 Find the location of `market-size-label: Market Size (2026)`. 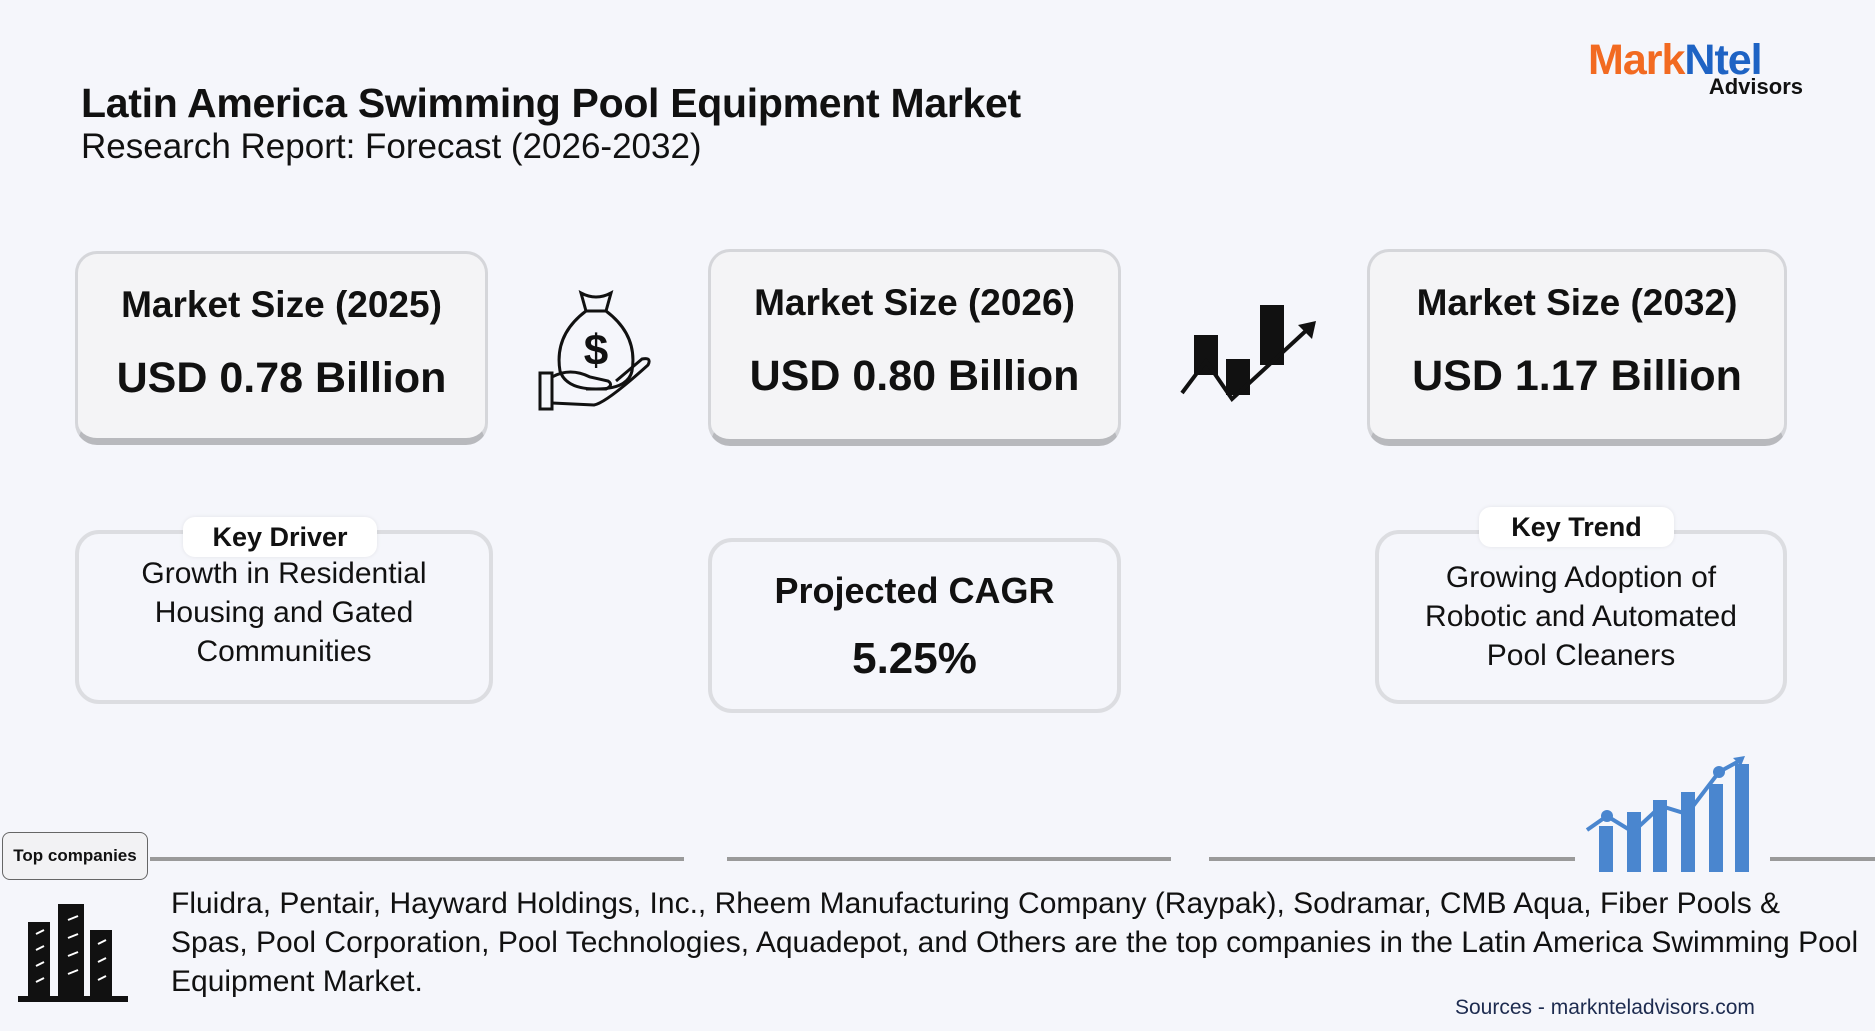

market-size-label: Market Size (2026) is located at coordinates (914, 302).